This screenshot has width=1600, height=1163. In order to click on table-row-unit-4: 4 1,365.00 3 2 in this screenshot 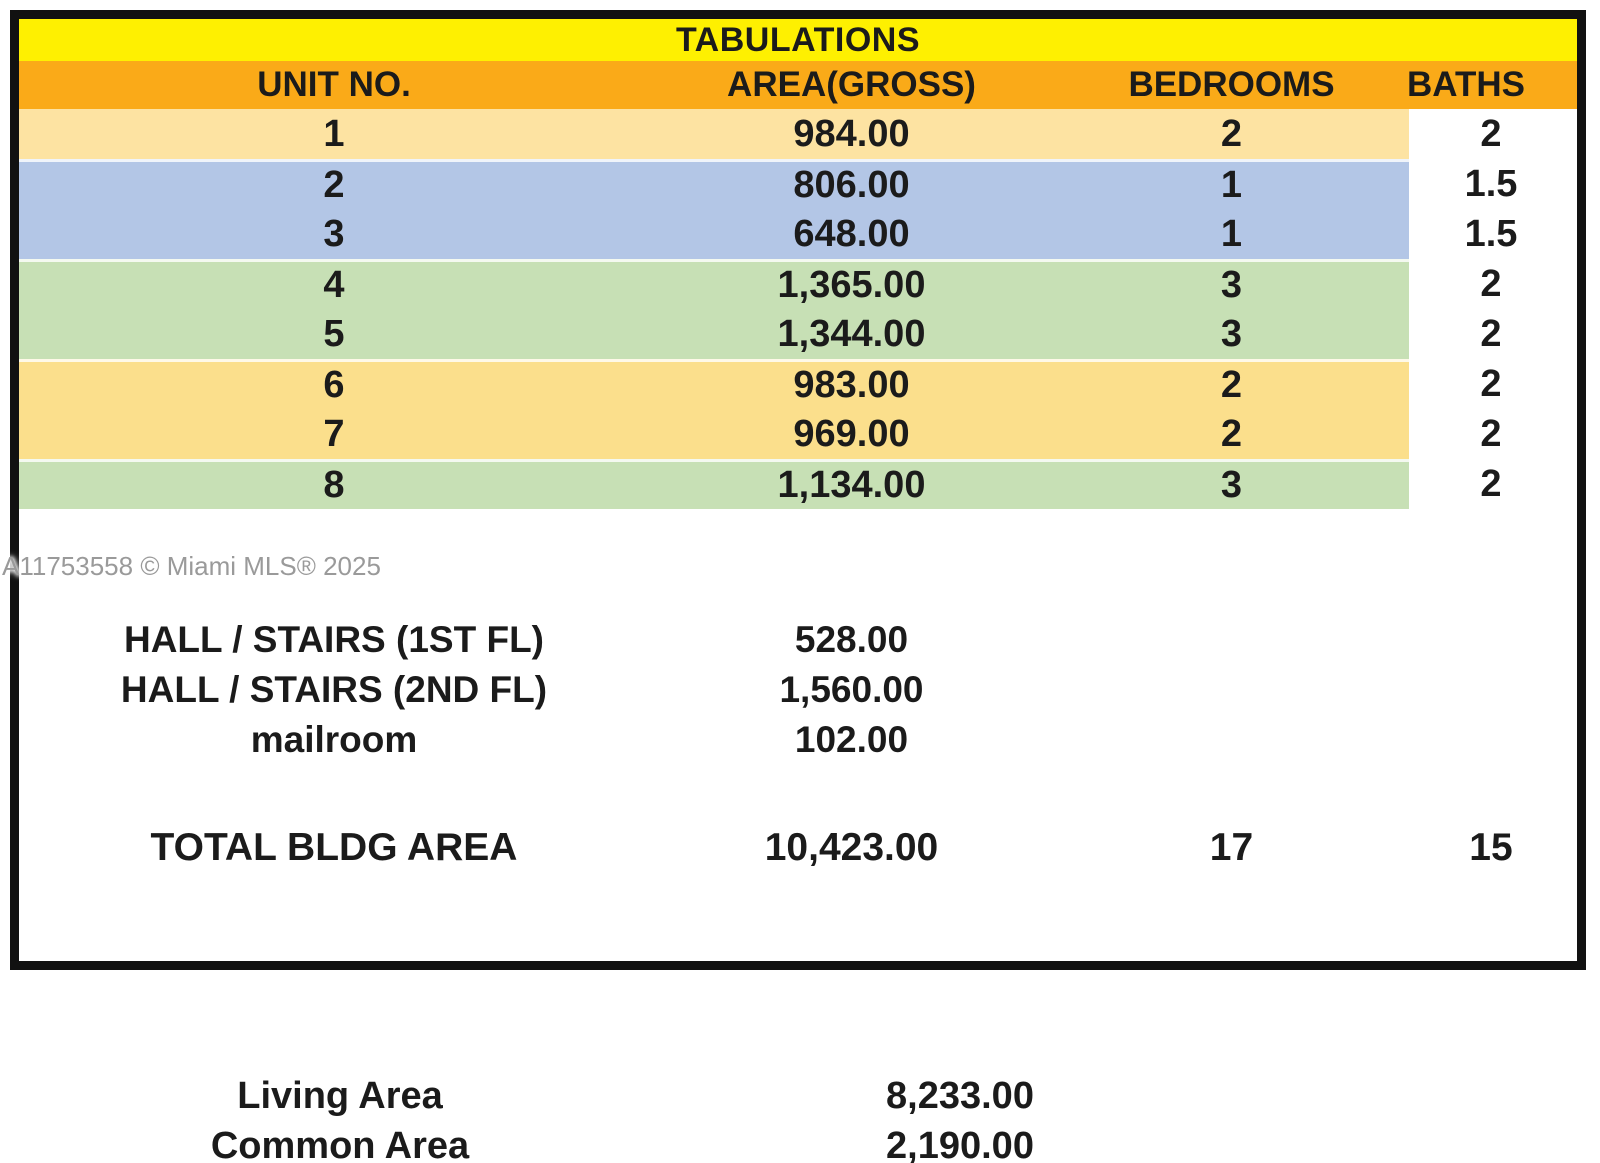, I will do `click(798, 284)`.